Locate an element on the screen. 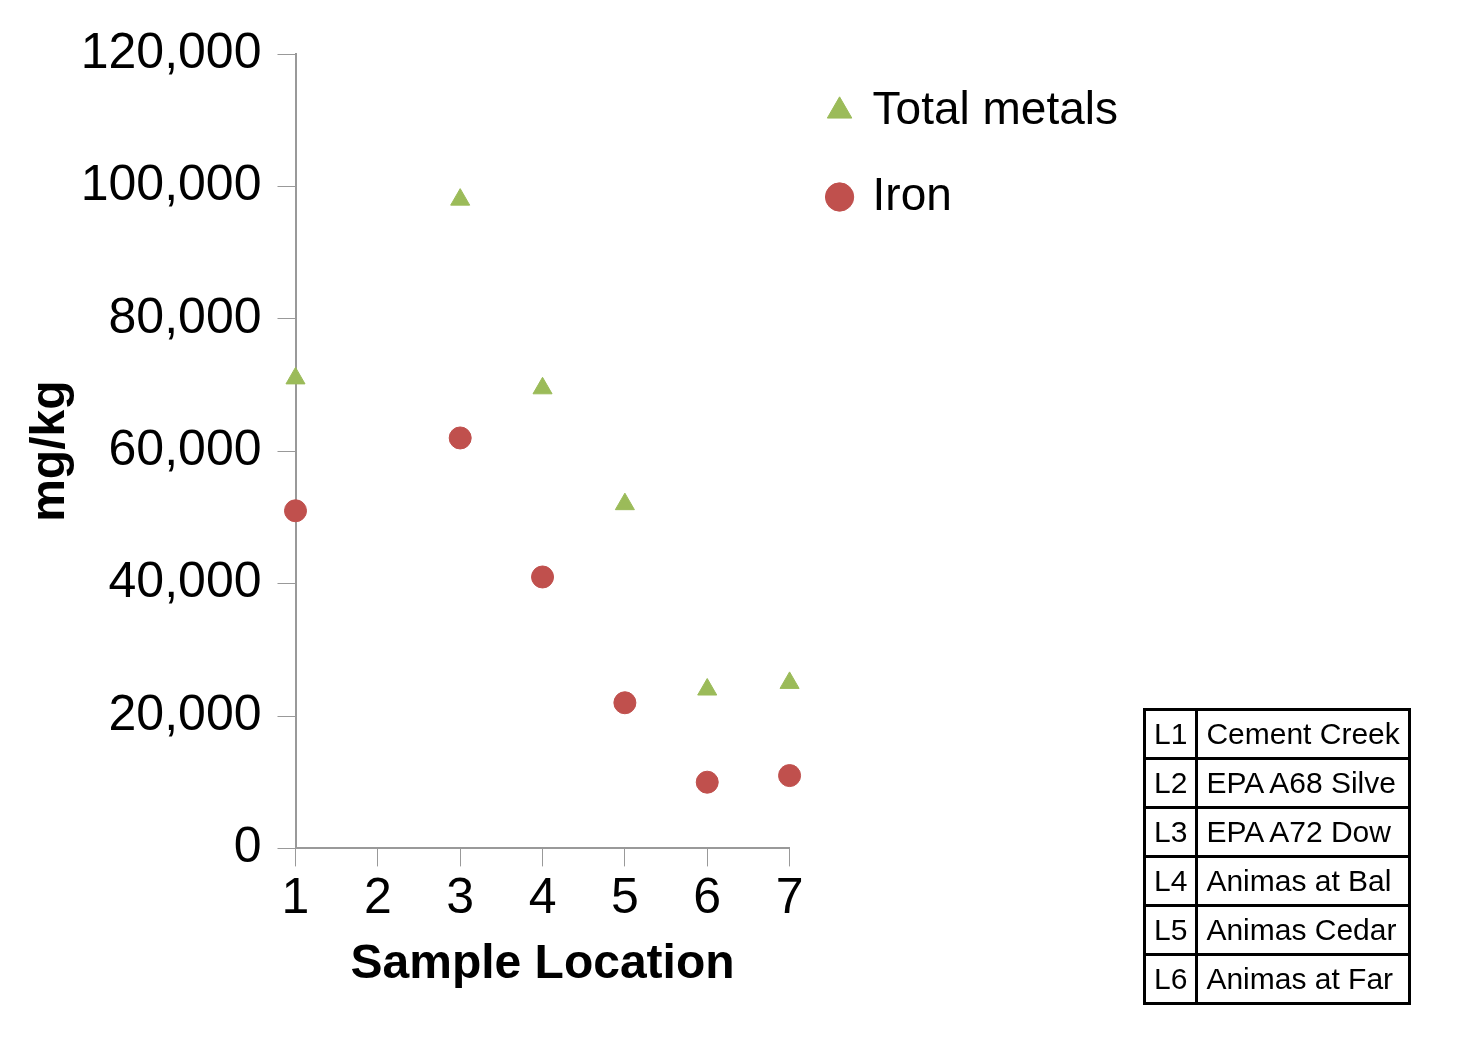 The image size is (1478, 1040). text: Cement Creek is located at coordinates (1303, 734).